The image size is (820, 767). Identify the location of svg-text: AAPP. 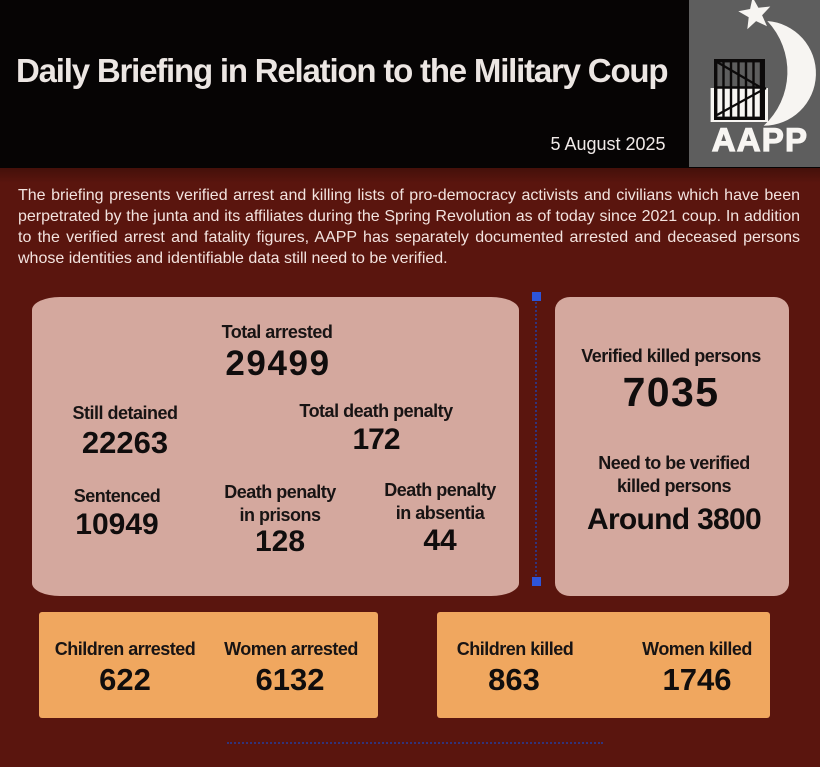
(760, 139).